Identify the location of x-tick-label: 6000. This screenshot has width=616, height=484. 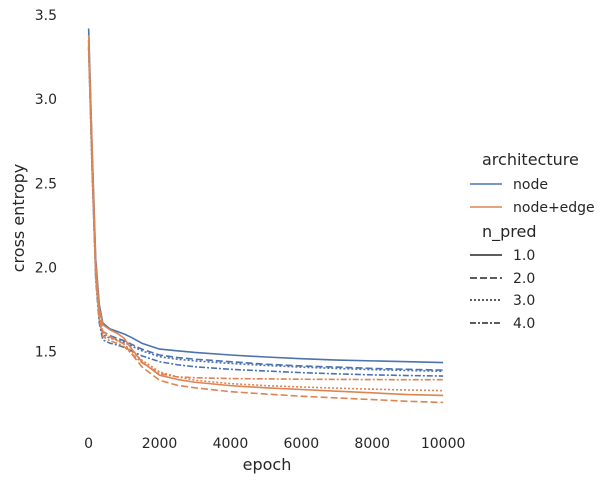
(302, 444).